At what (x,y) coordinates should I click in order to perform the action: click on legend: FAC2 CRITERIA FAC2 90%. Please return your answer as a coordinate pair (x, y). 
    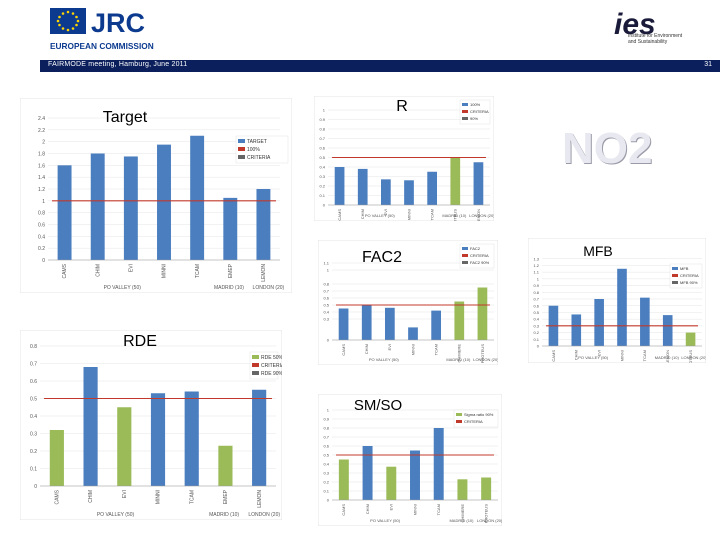
    Looking at the image, I should click on (477, 256).